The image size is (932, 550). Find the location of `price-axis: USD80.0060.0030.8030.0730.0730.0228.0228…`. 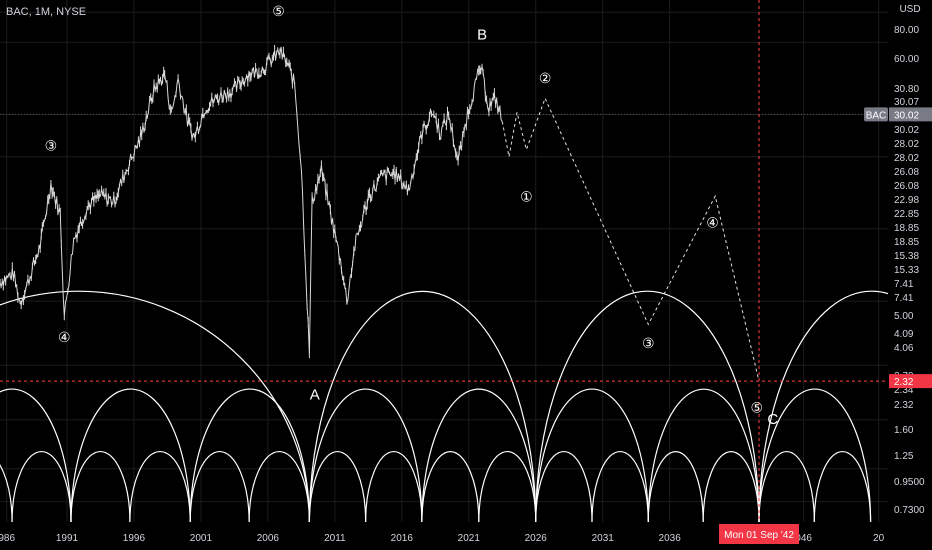

price-axis: USD80.0060.0030.8030.0730.0730.0228.0228… is located at coordinates (910, 275).